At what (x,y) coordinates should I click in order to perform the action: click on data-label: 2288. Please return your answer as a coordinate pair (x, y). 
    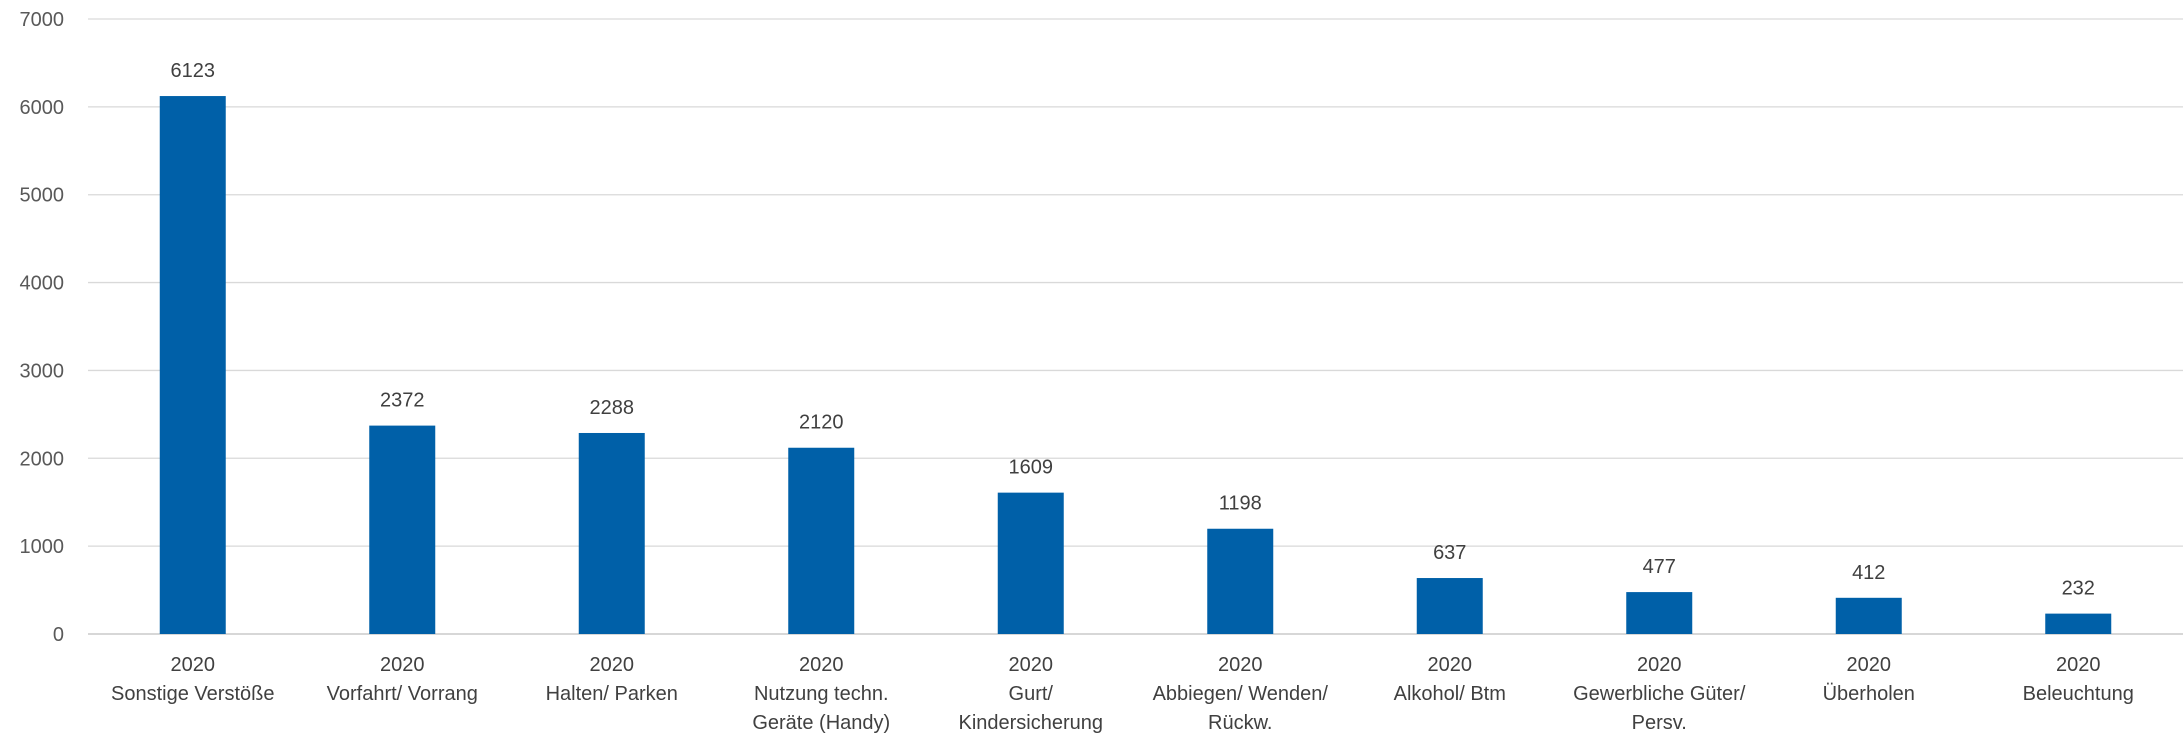
    Looking at the image, I should click on (612, 408).